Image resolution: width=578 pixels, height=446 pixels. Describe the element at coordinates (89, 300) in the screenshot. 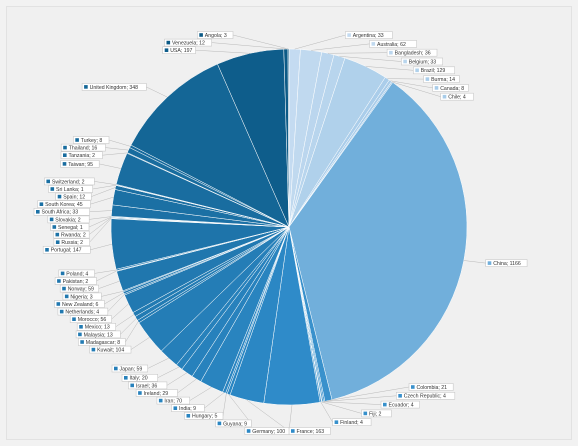

I see `label-new-zealand: New Zealand; 6` at that location.